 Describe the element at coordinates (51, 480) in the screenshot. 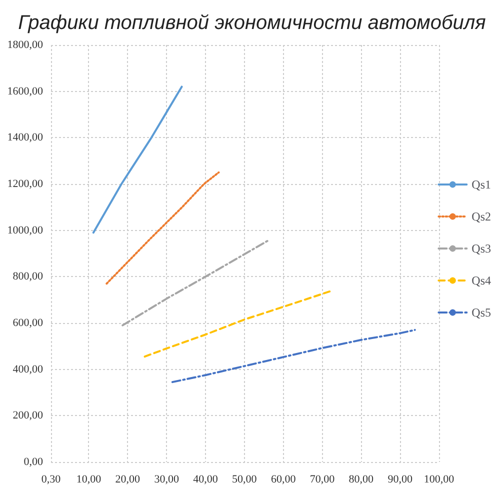

I see `x-tick-label: 0,30` at that location.